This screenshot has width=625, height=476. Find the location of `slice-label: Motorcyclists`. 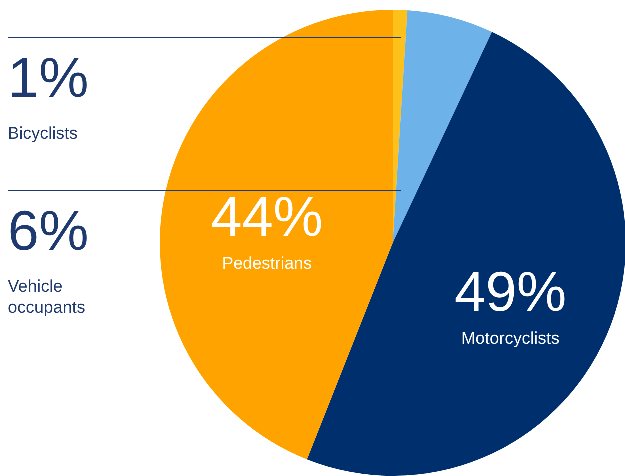

slice-label: Motorcyclists is located at coordinates (510, 338).